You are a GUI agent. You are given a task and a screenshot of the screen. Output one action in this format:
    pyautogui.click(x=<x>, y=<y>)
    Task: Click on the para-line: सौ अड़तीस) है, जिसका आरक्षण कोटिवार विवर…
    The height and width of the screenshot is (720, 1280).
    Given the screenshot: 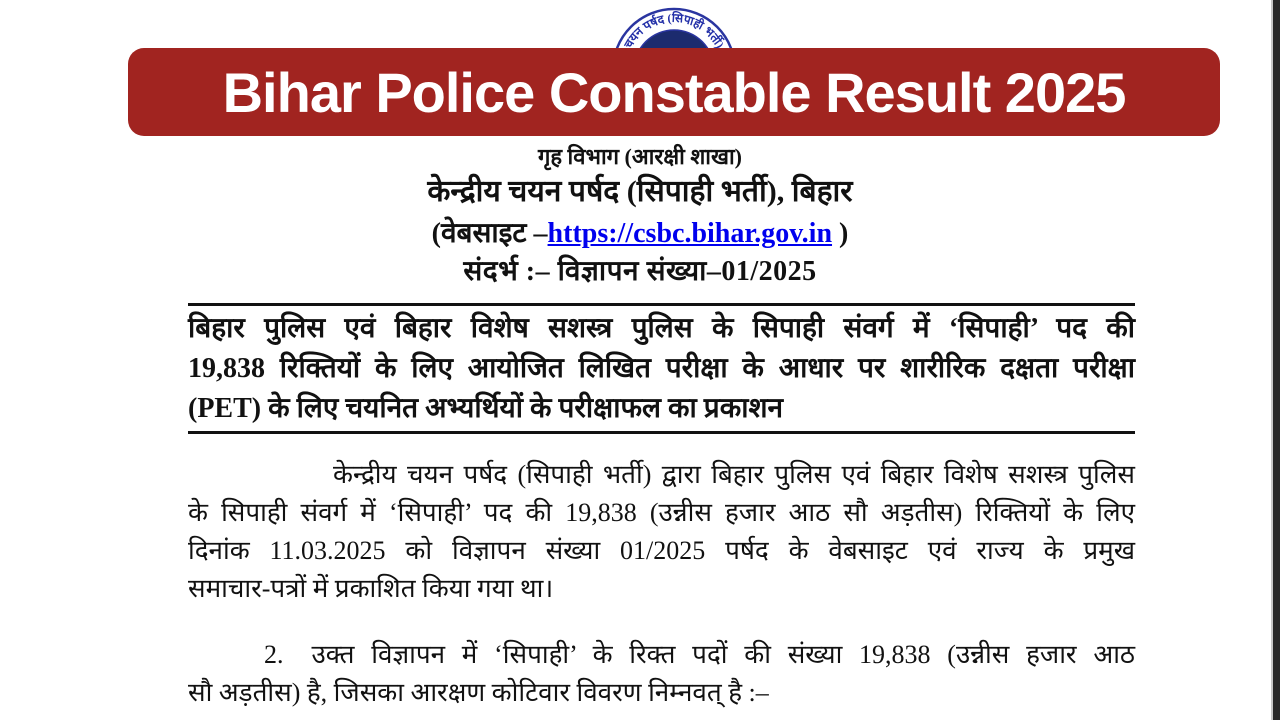 What is the action you would take?
    pyautogui.click(x=478, y=692)
    